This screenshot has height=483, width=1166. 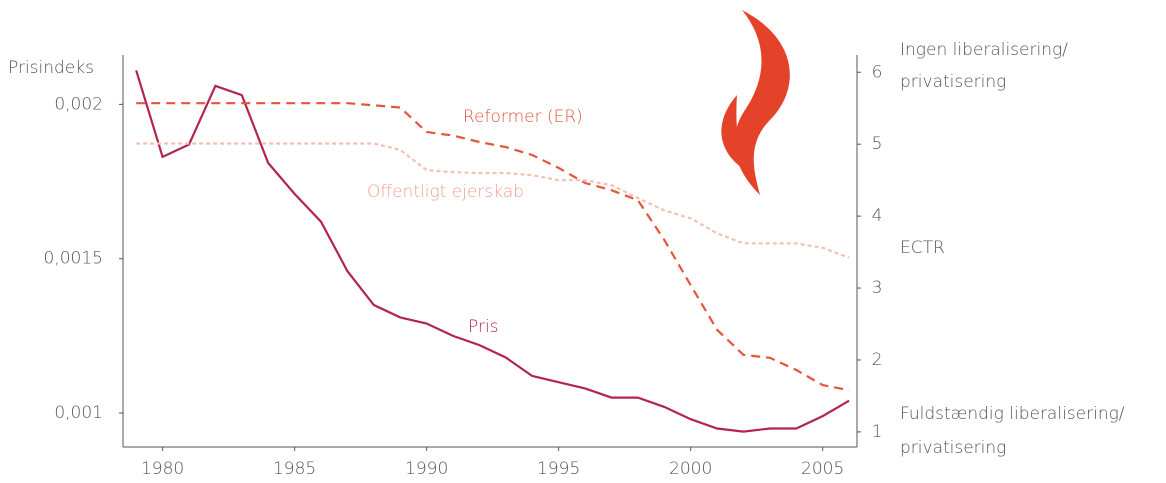 I want to click on y2-tick-label: 5, so click(x=877, y=144).